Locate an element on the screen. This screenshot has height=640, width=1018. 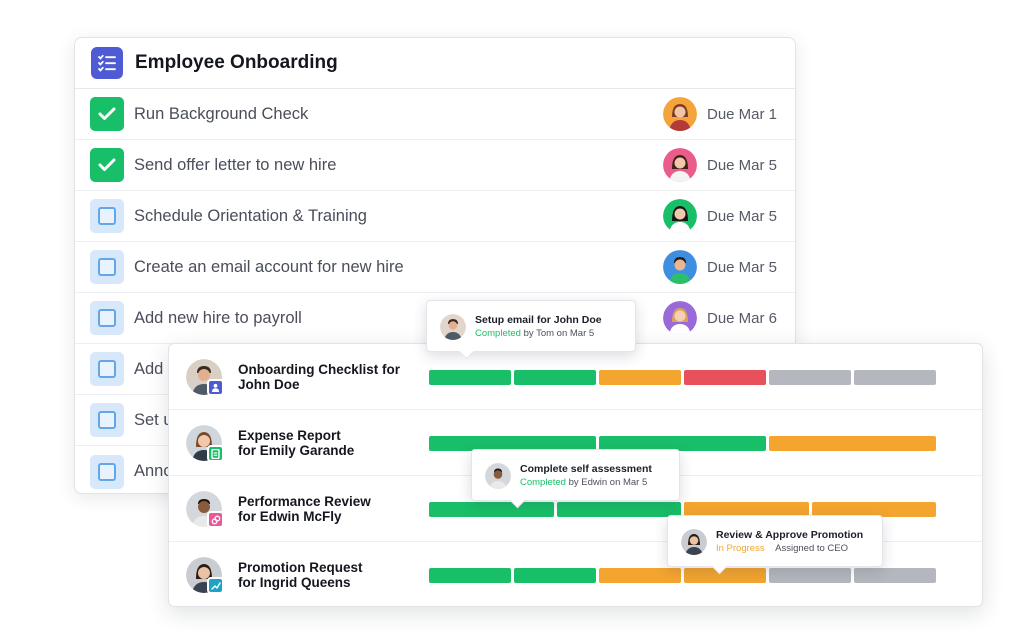
checklist-title: Employee Onboarding is located at coordinates (236, 62).